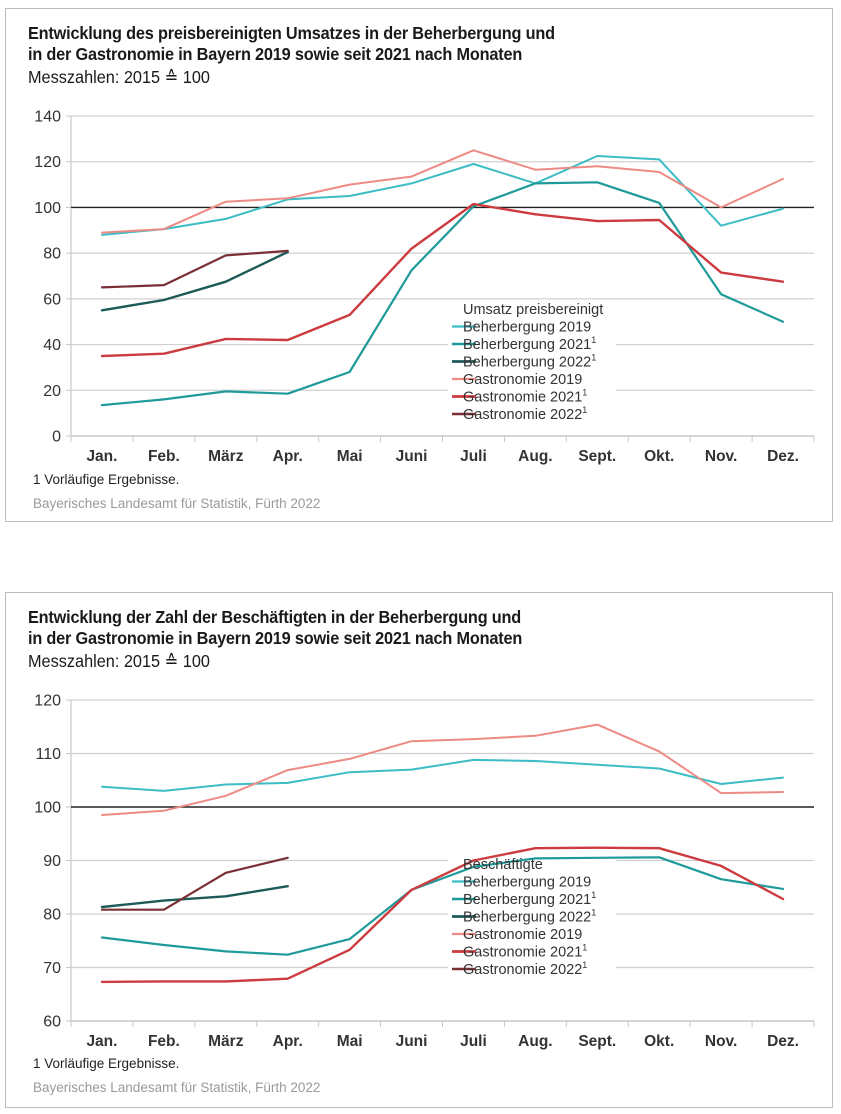 This screenshot has width=841, height=1114. What do you see at coordinates (533, 310) in the screenshot?
I see `legend-title: Umsatz preisbereinigt` at bounding box center [533, 310].